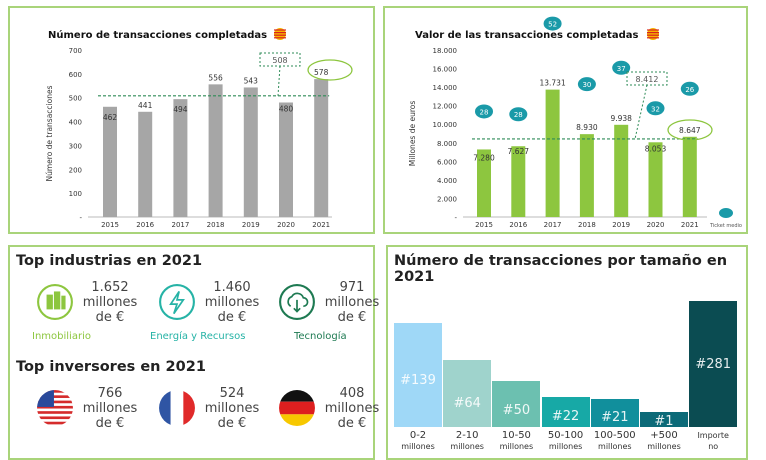  I want to click on size-value-label: #1, so click(664, 421).